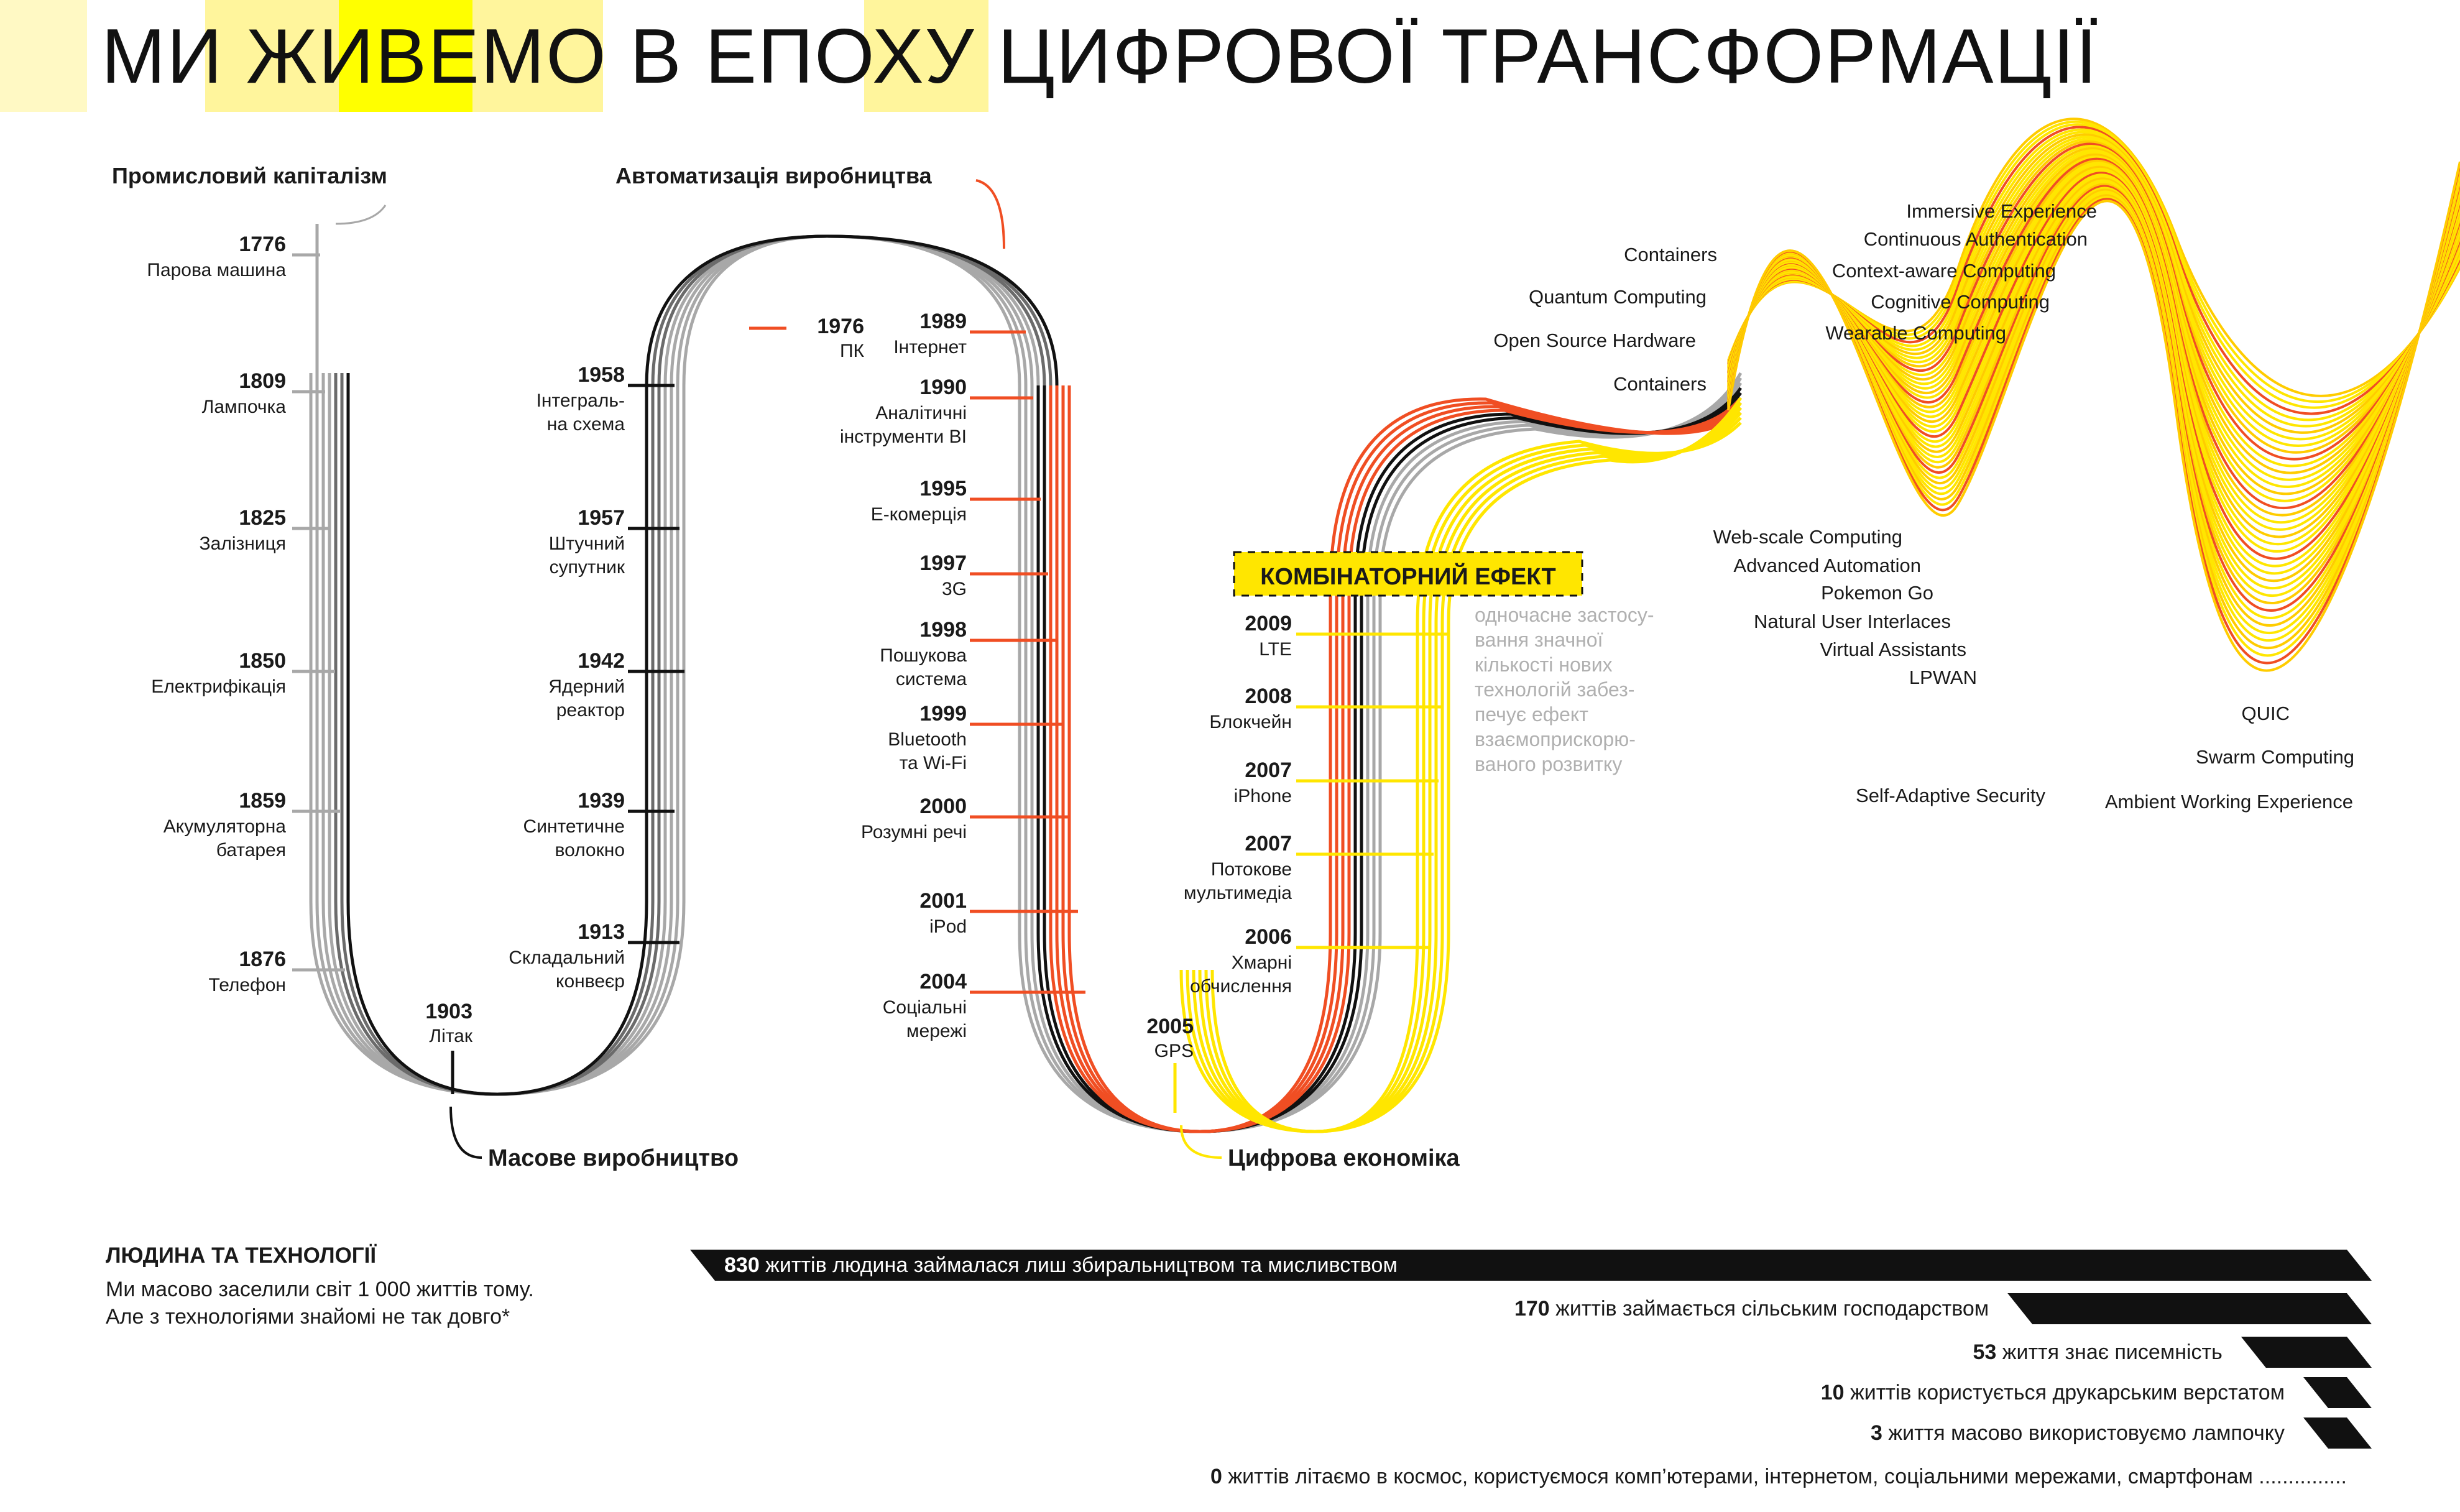 The height and width of the screenshot is (1512, 2460). I want to click on milestone-automation-year: 1939, so click(601, 801).